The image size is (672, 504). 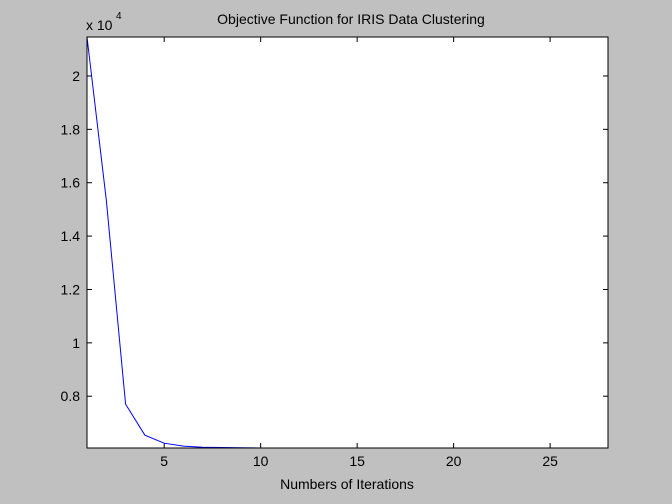 What do you see at coordinates (71, 183) in the screenshot?
I see `y-tick-label: 1.6` at bounding box center [71, 183].